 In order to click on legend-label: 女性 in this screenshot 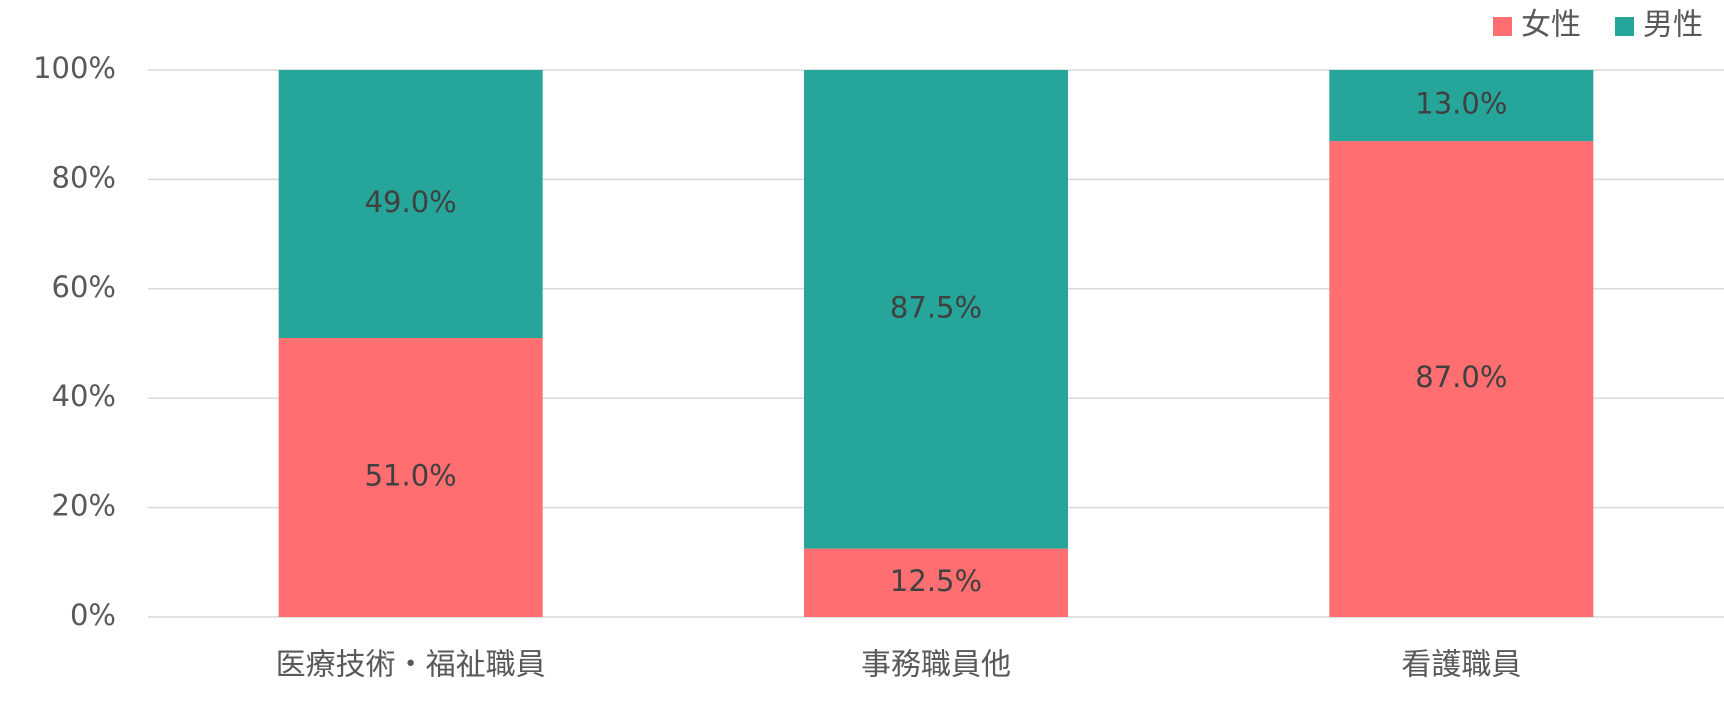, I will do `click(1551, 25)`.